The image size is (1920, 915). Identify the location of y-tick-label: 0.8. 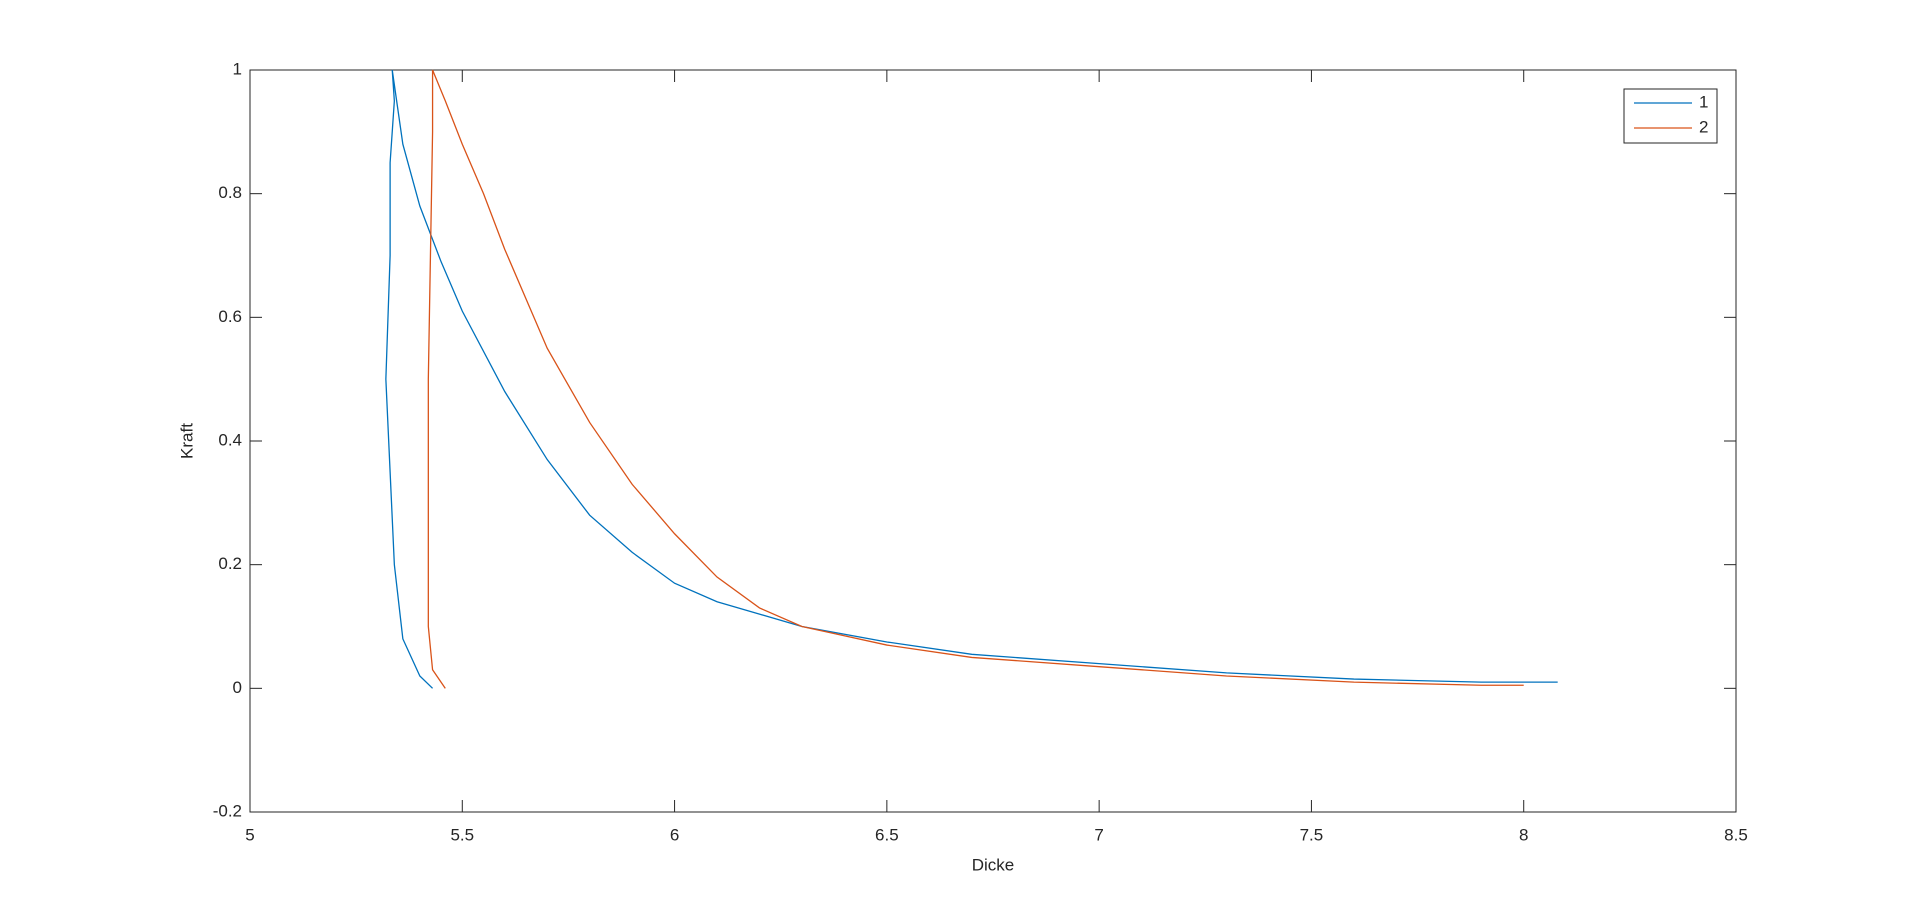
(230, 192).